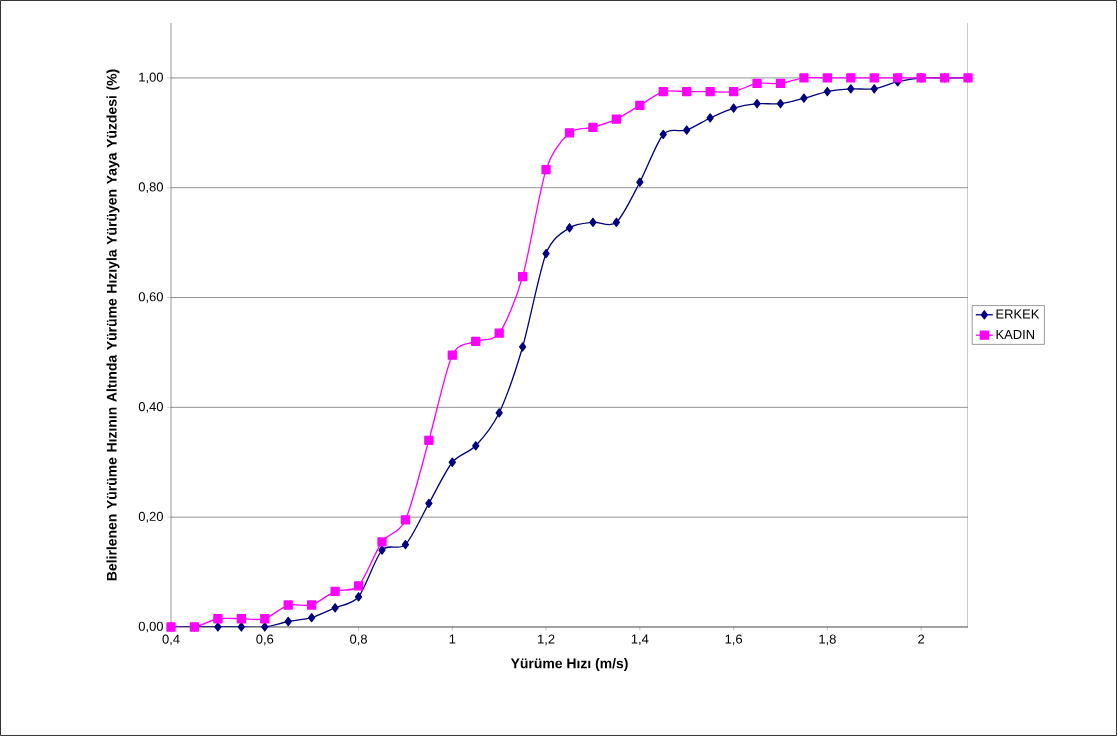 The width and height of the screenshot is (1117, 736). What do you see at coordinates (546, 640) in the screenshot?
I see `x-tick-label: 1,2` at bounding box center [546, 640].